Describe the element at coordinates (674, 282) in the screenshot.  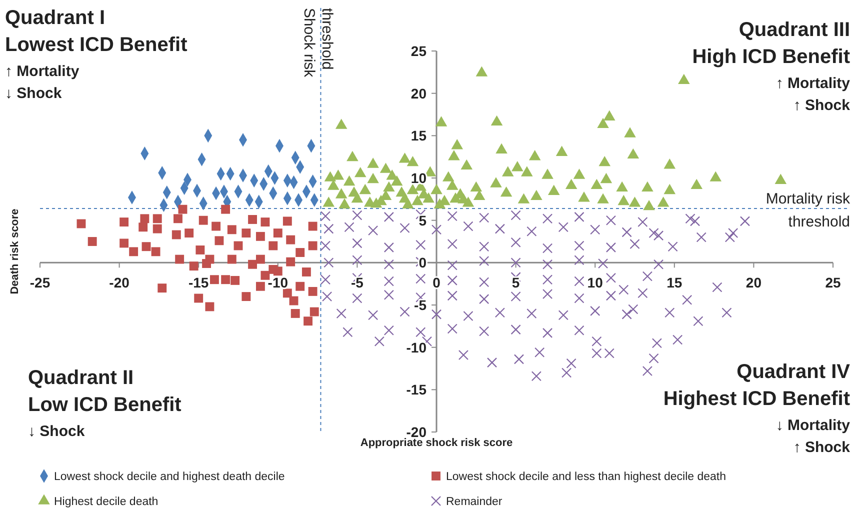
I see `x-tick-label: 15` at that location.